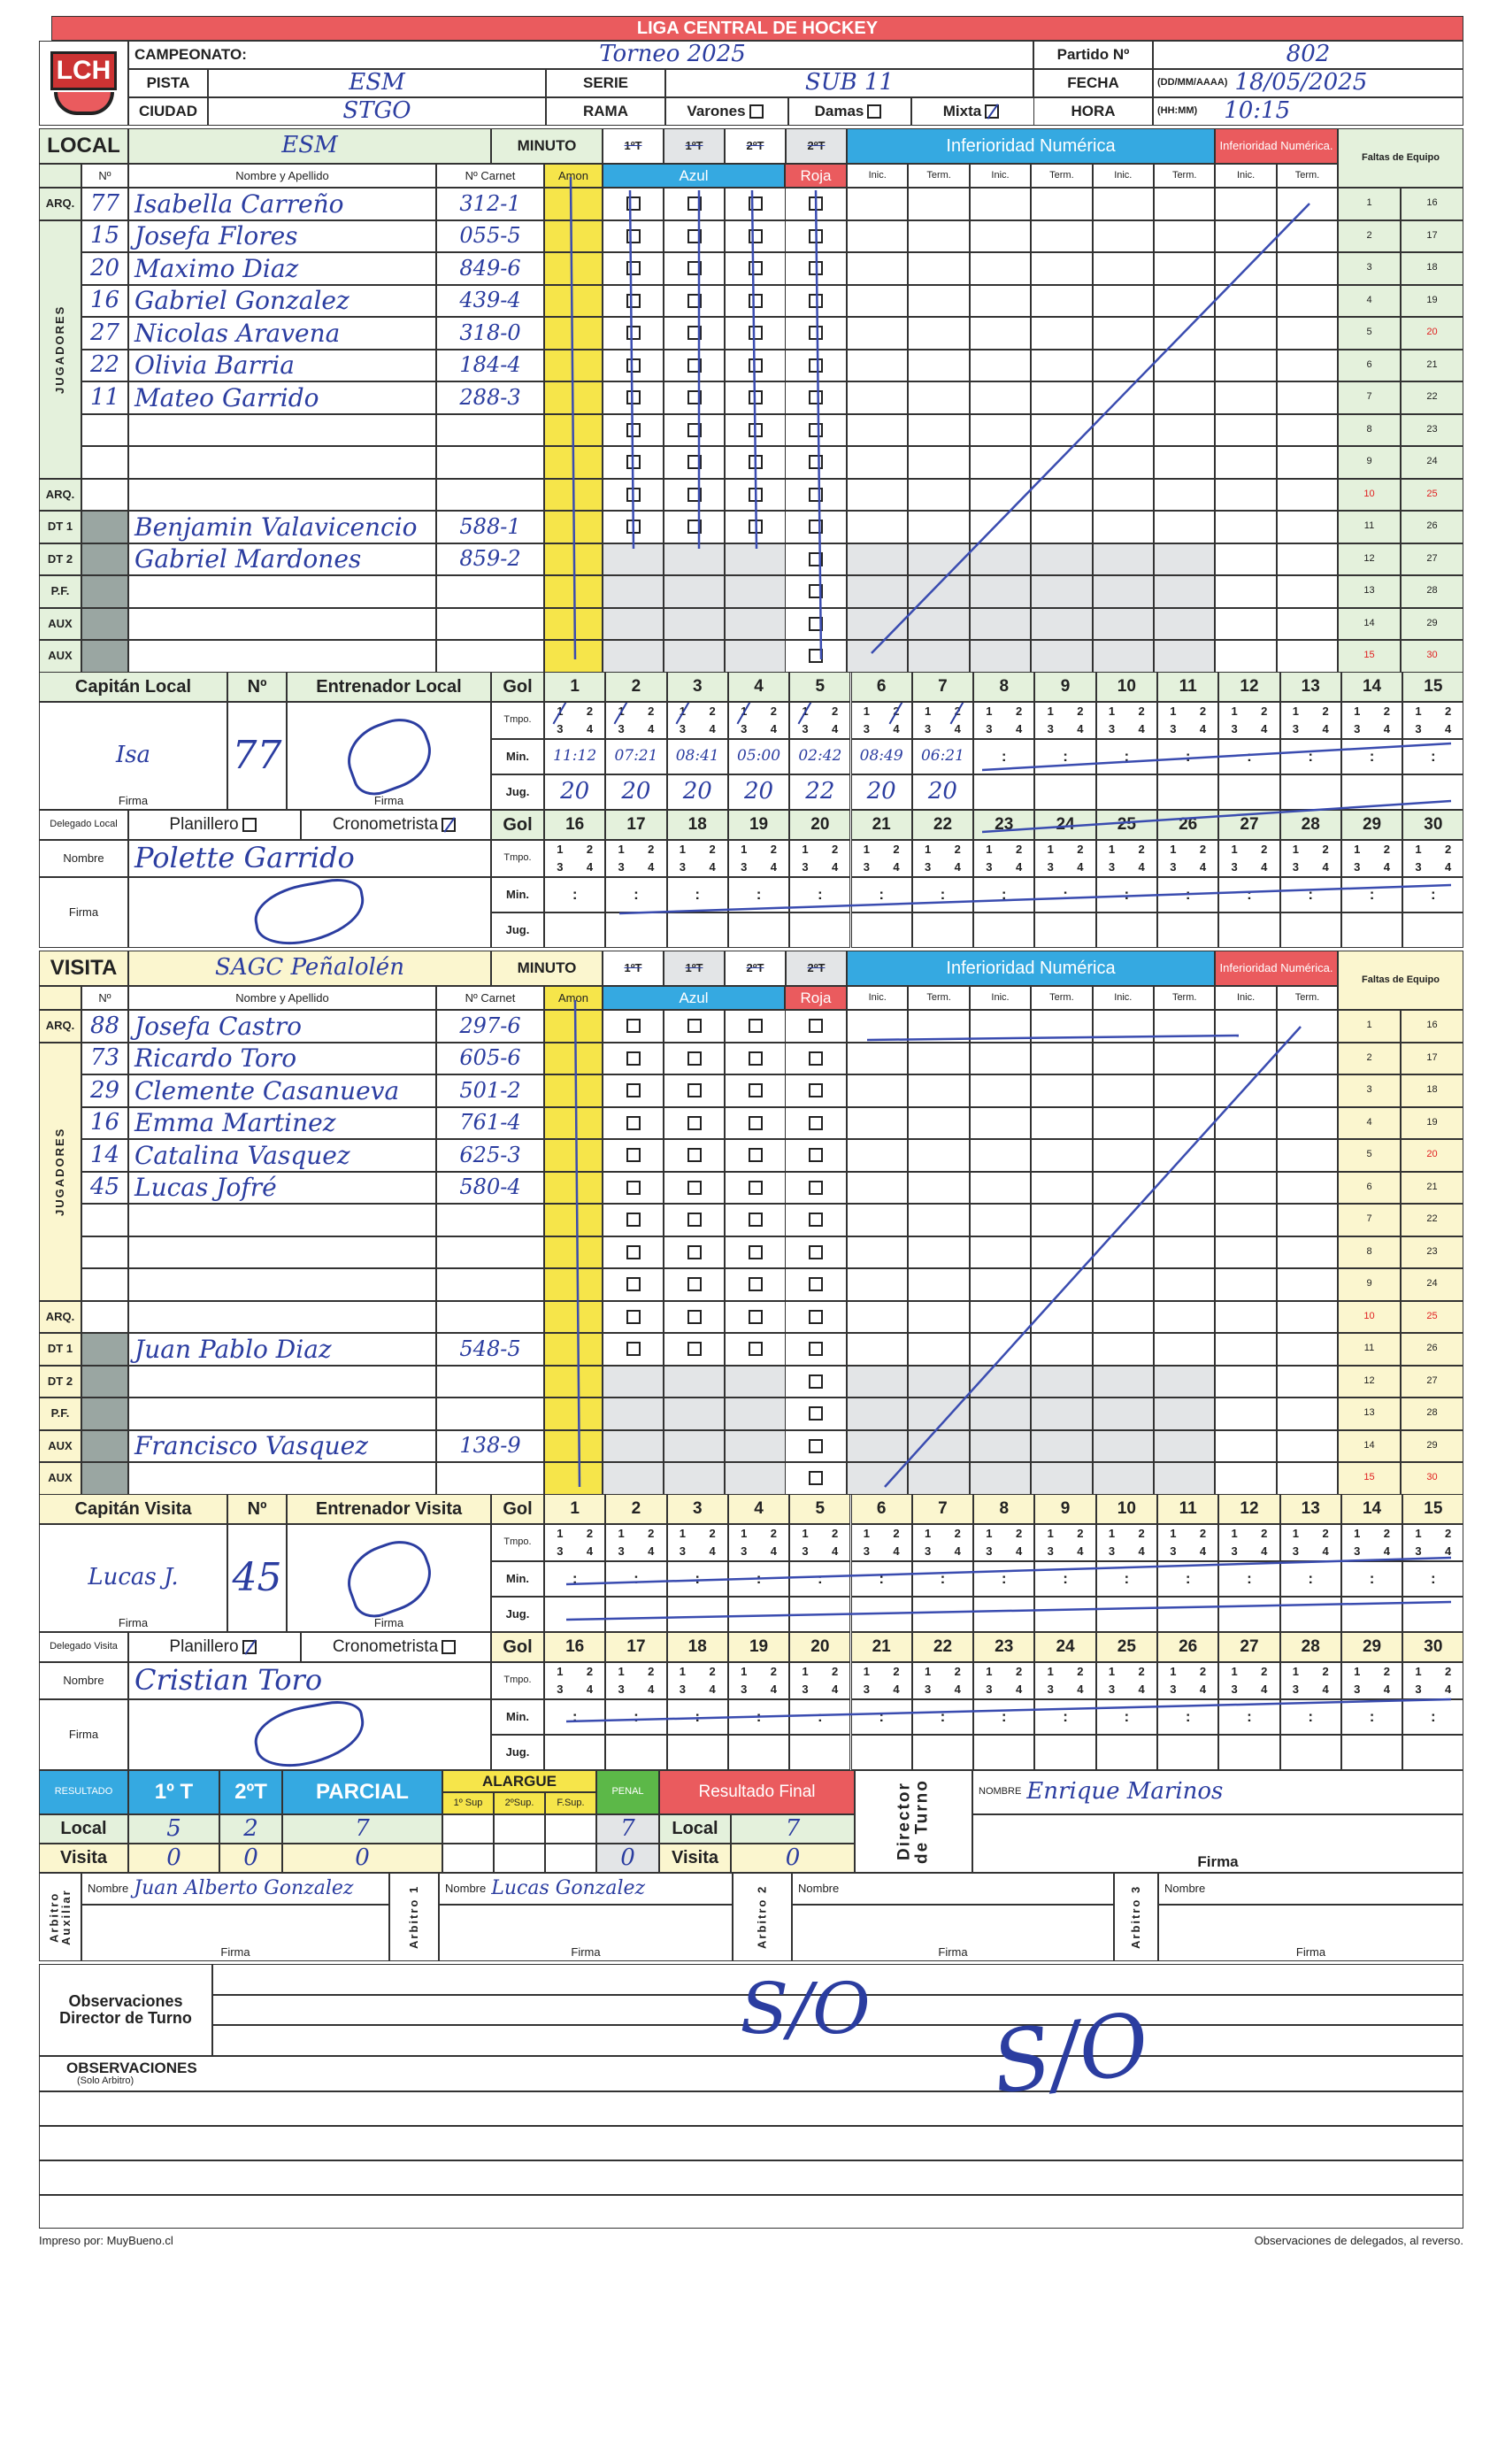 The height and width of the screenshot is (2464, 1490). Describe the element at coordinates (104, 462) in the screenshot. I see `player-number` at that location.